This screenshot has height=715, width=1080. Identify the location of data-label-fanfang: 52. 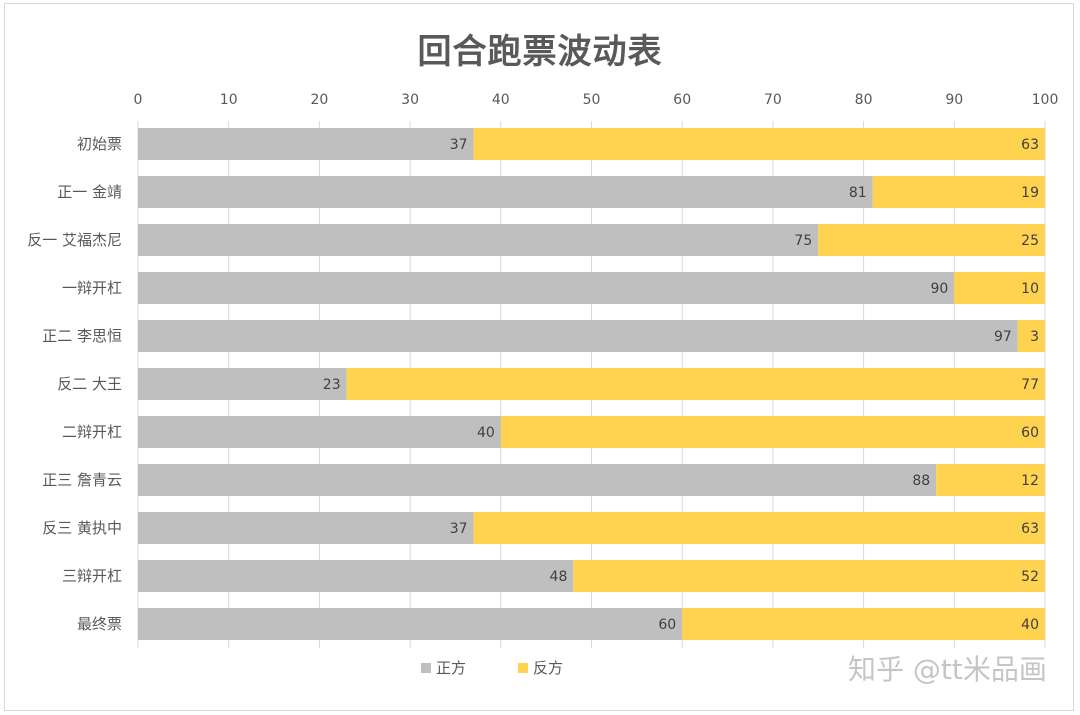
(1030, 577).